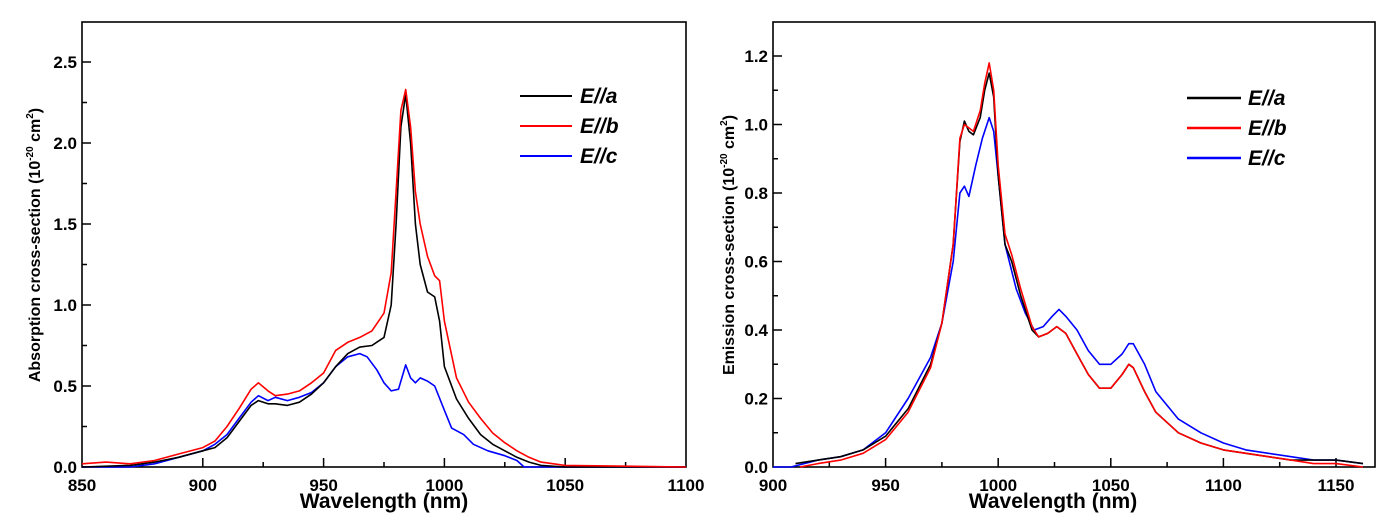 This screenshot has height=530, width=1383. What do you see at coordinates (384, 410) in the screenshot?
I see `series-line-c` at bounding box center [384, 410].